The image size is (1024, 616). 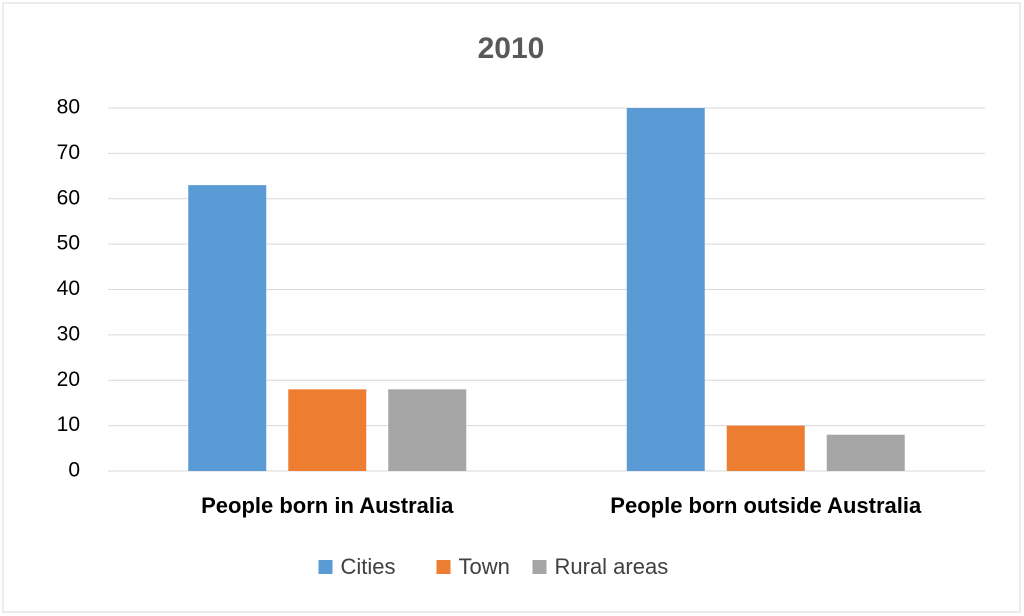 What do you see at coordinates (368, 566) in the screenshot?
I see `legend-label: Cities` at bounding box center [368, 566].